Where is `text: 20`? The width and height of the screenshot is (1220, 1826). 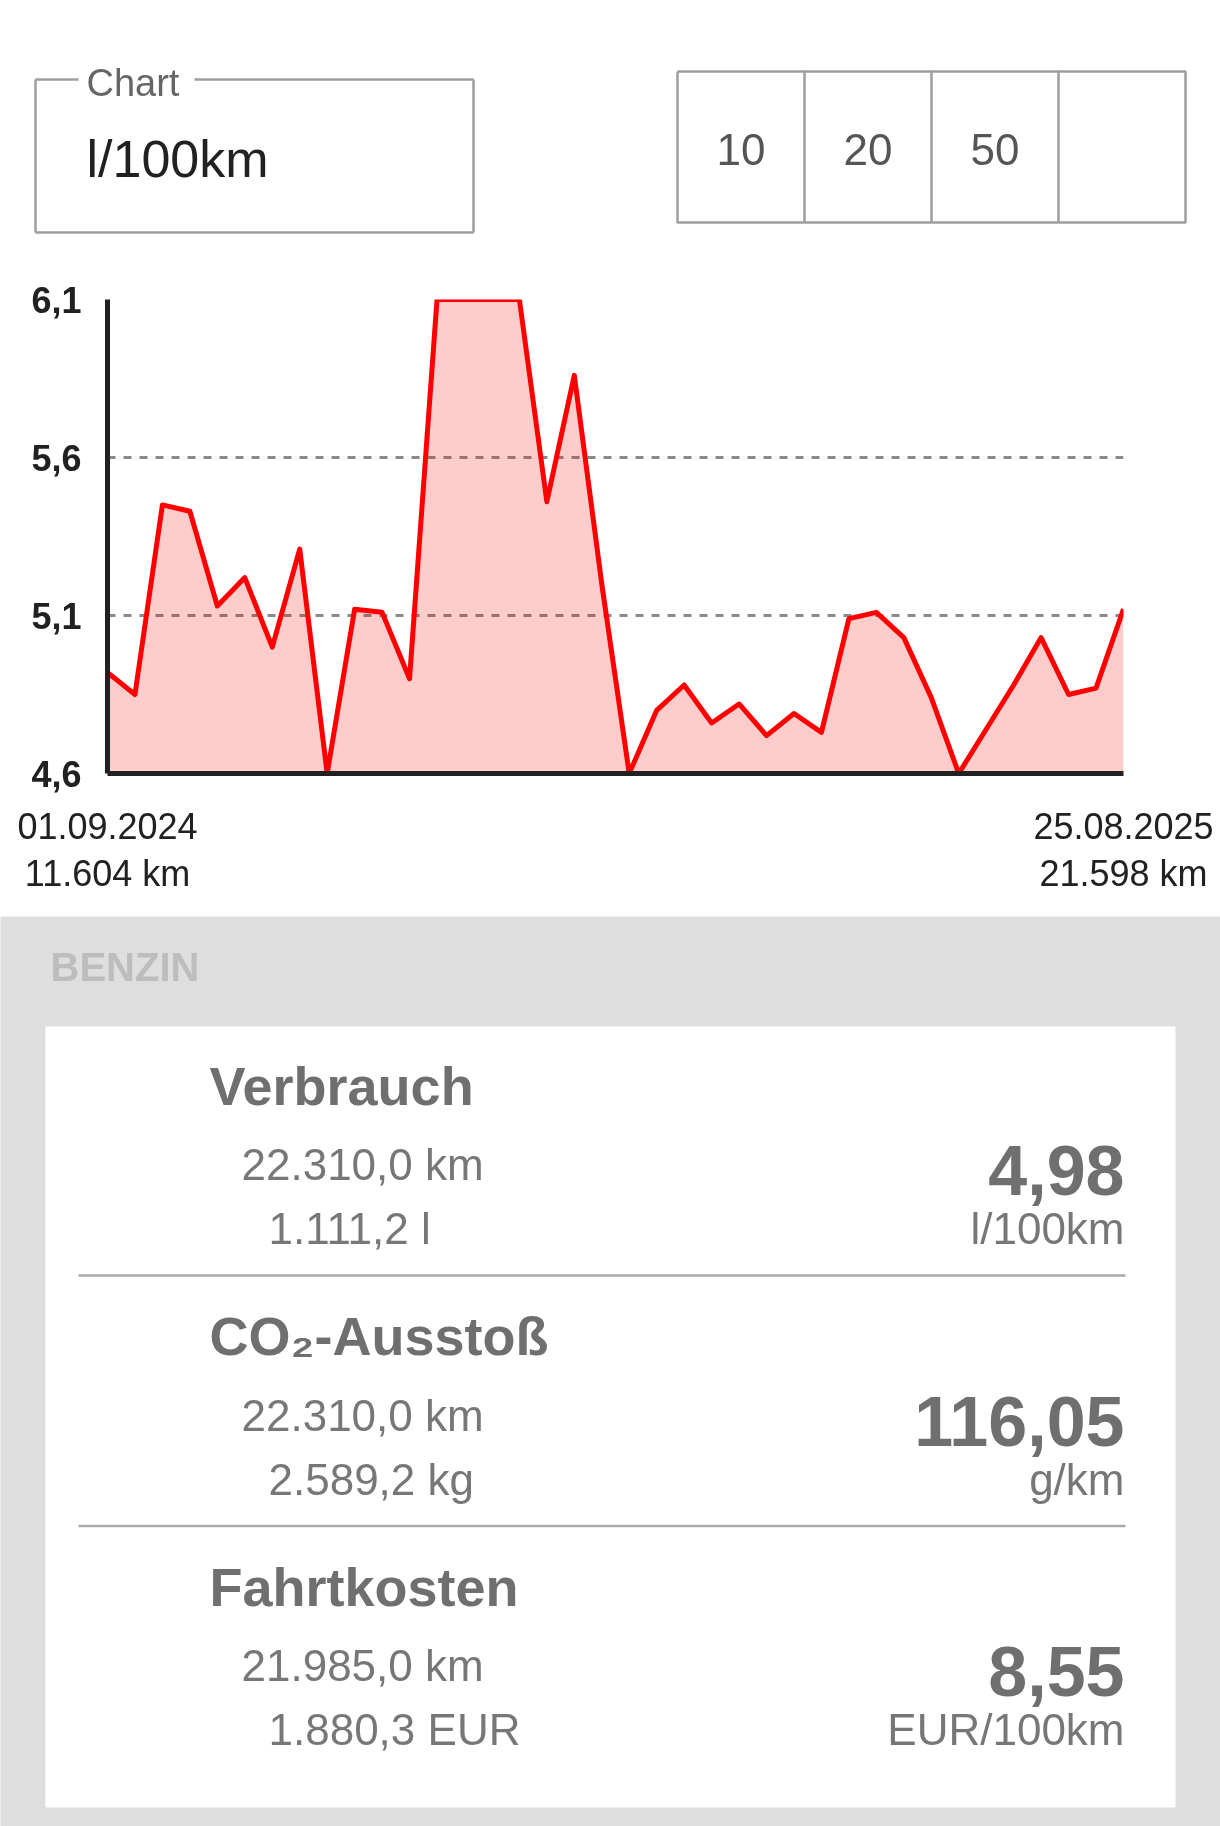
text: 20 is located at coordinates (868, 149).